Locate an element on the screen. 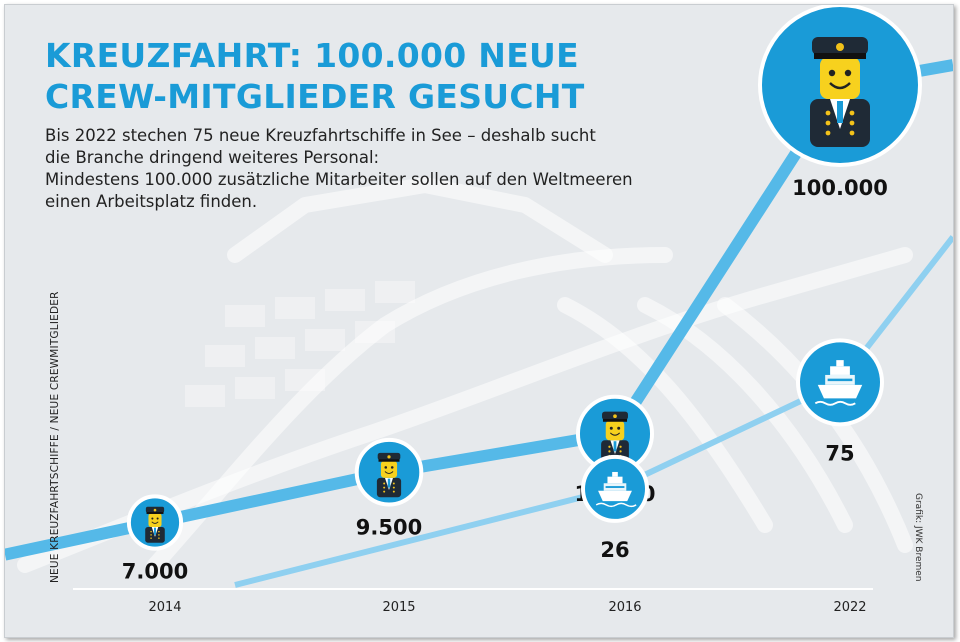  title-line-2: CREW-MITGLIEDER GESUCHT is located at coordinates (315, 96).